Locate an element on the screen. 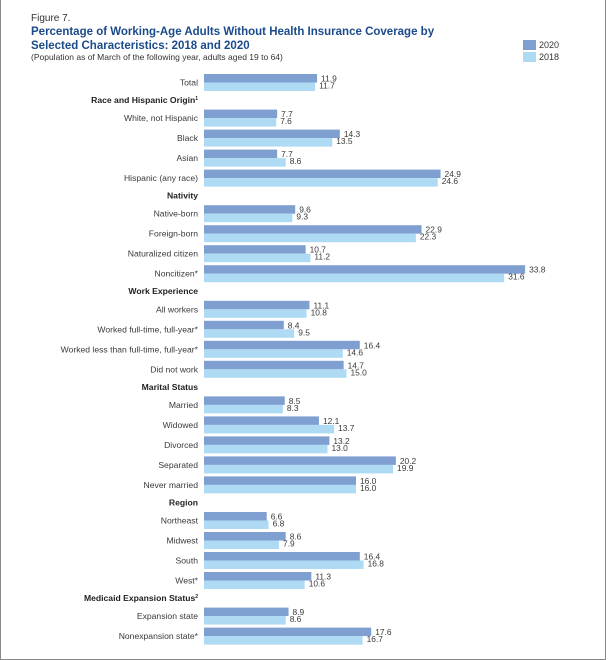  value-label-2018-black: 13.5 is located at coordinates (344, 141).